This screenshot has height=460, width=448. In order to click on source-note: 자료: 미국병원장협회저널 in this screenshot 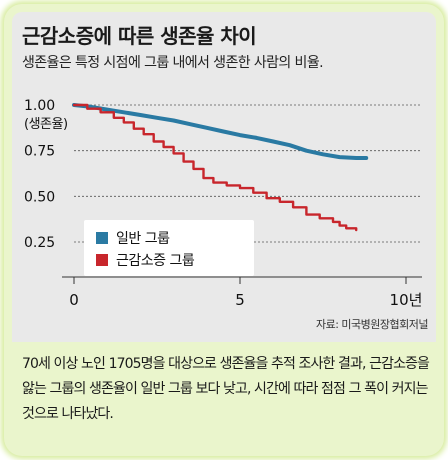, I will do `click(372, 324)`.